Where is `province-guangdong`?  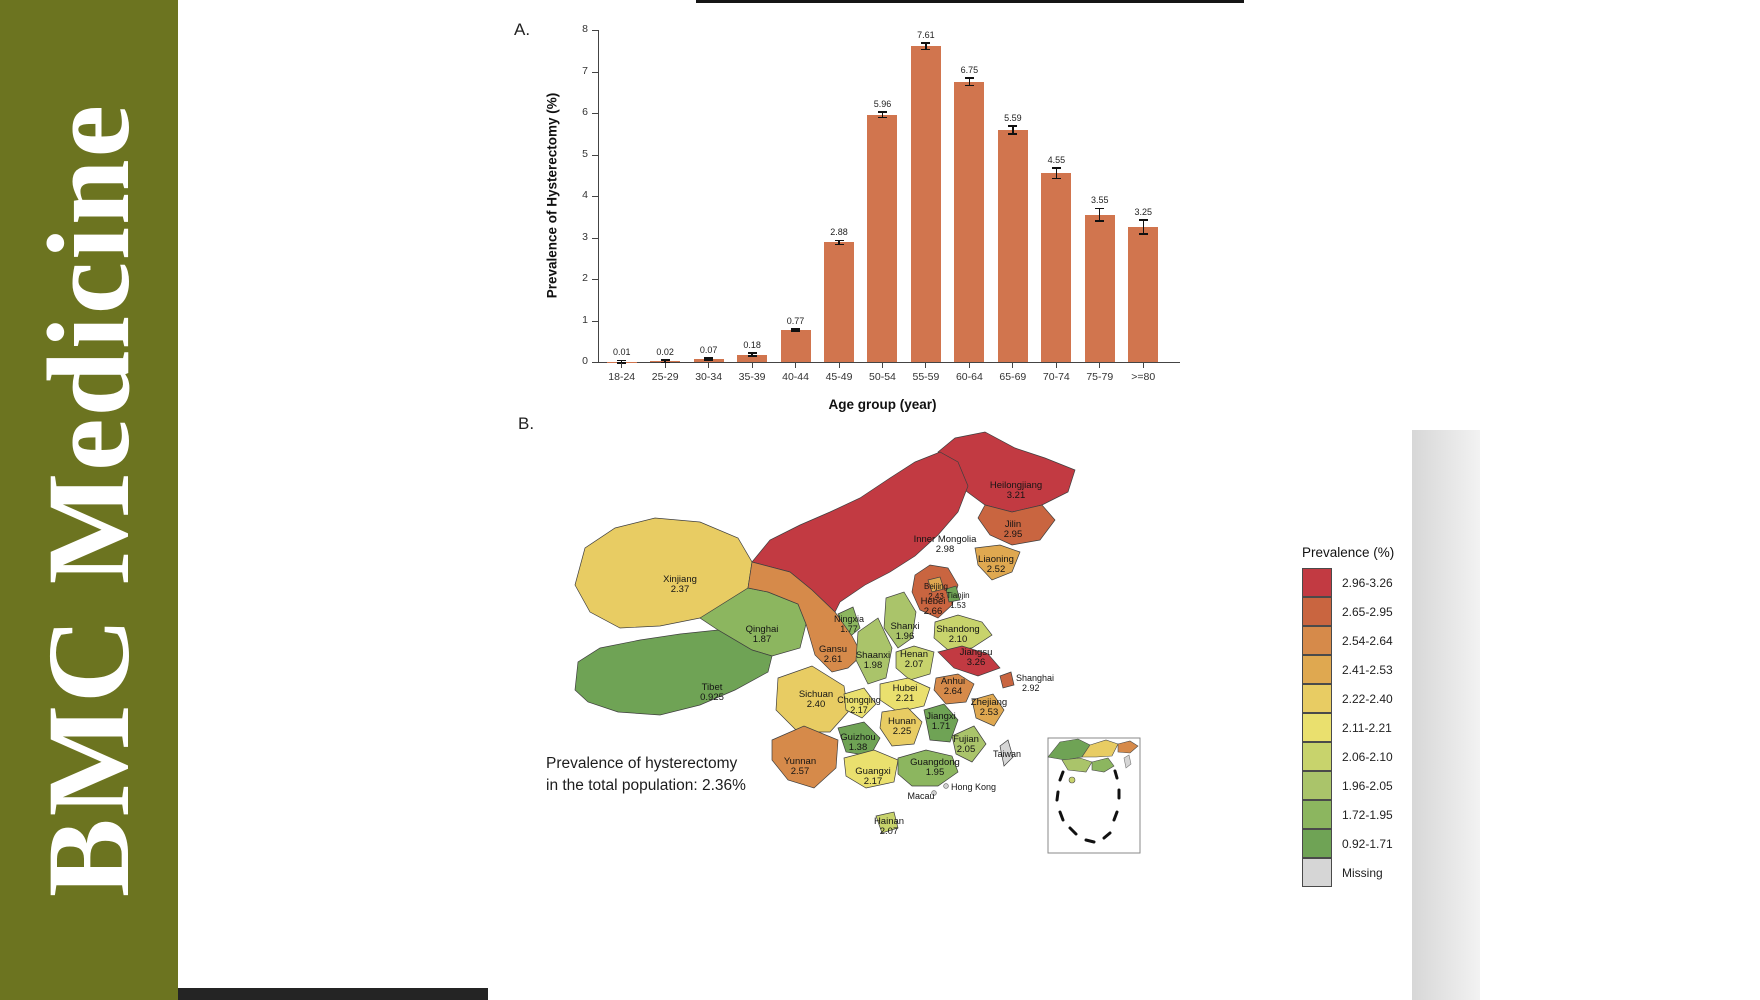
province-guangdong is located at coordinates (928, 768).